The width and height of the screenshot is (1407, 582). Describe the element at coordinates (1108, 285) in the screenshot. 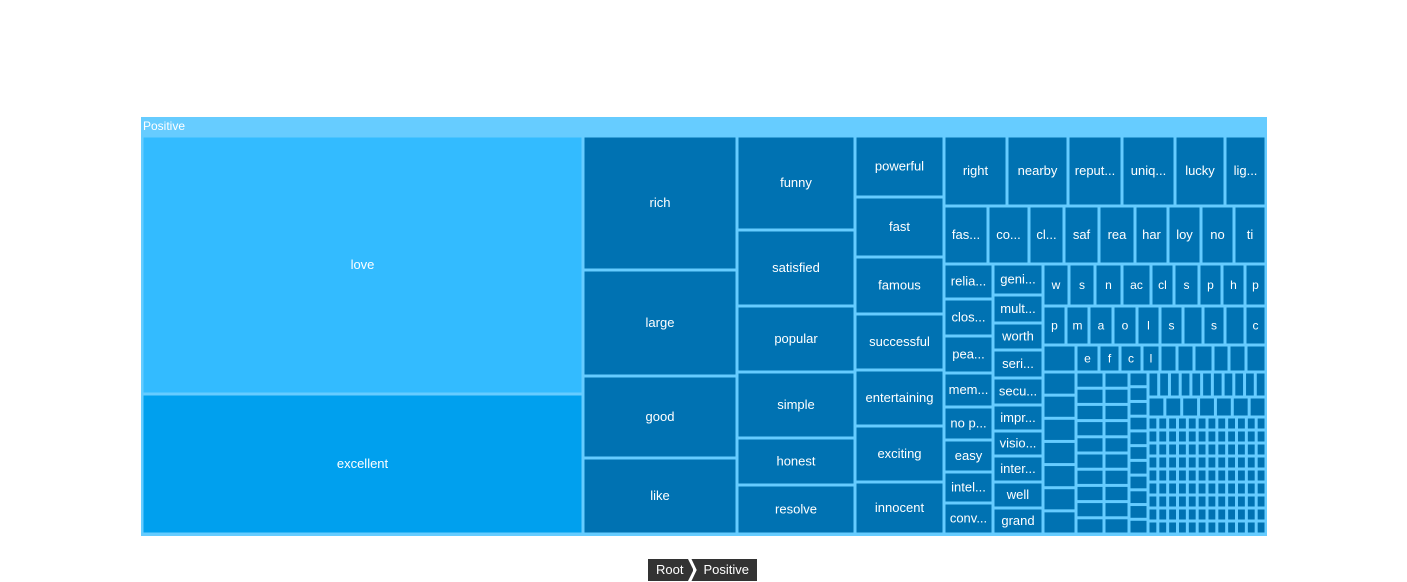

I see `treemap-cell-n-54: n` at that location.